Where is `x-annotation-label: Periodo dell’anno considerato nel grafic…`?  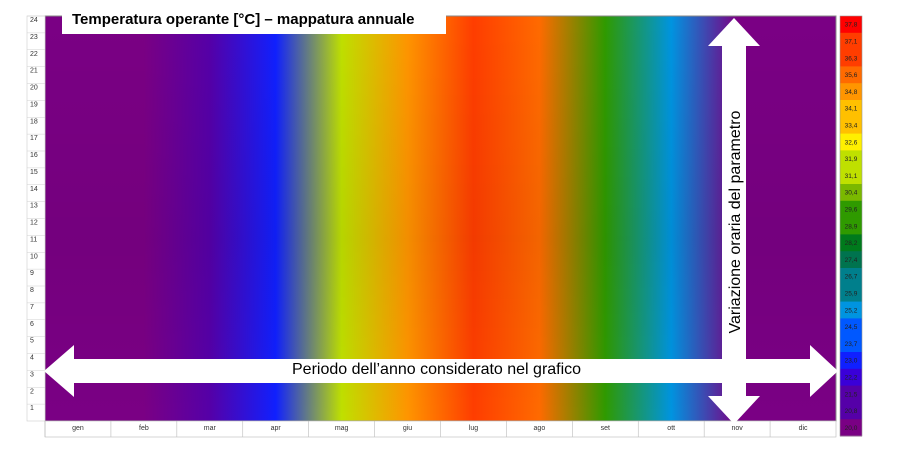 x-annotation-label: Periodo dell’anno considerato nel grafic… is located at coordinates (437, 369).